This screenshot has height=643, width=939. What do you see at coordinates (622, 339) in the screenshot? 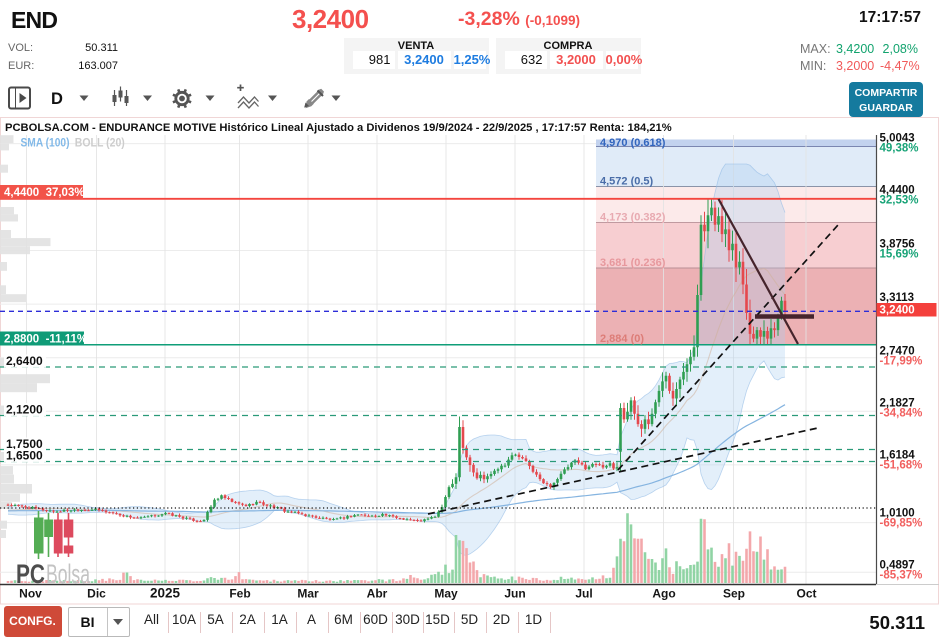
I see `svg-text: 2,884 (0)` at bounding box center [622, 339].